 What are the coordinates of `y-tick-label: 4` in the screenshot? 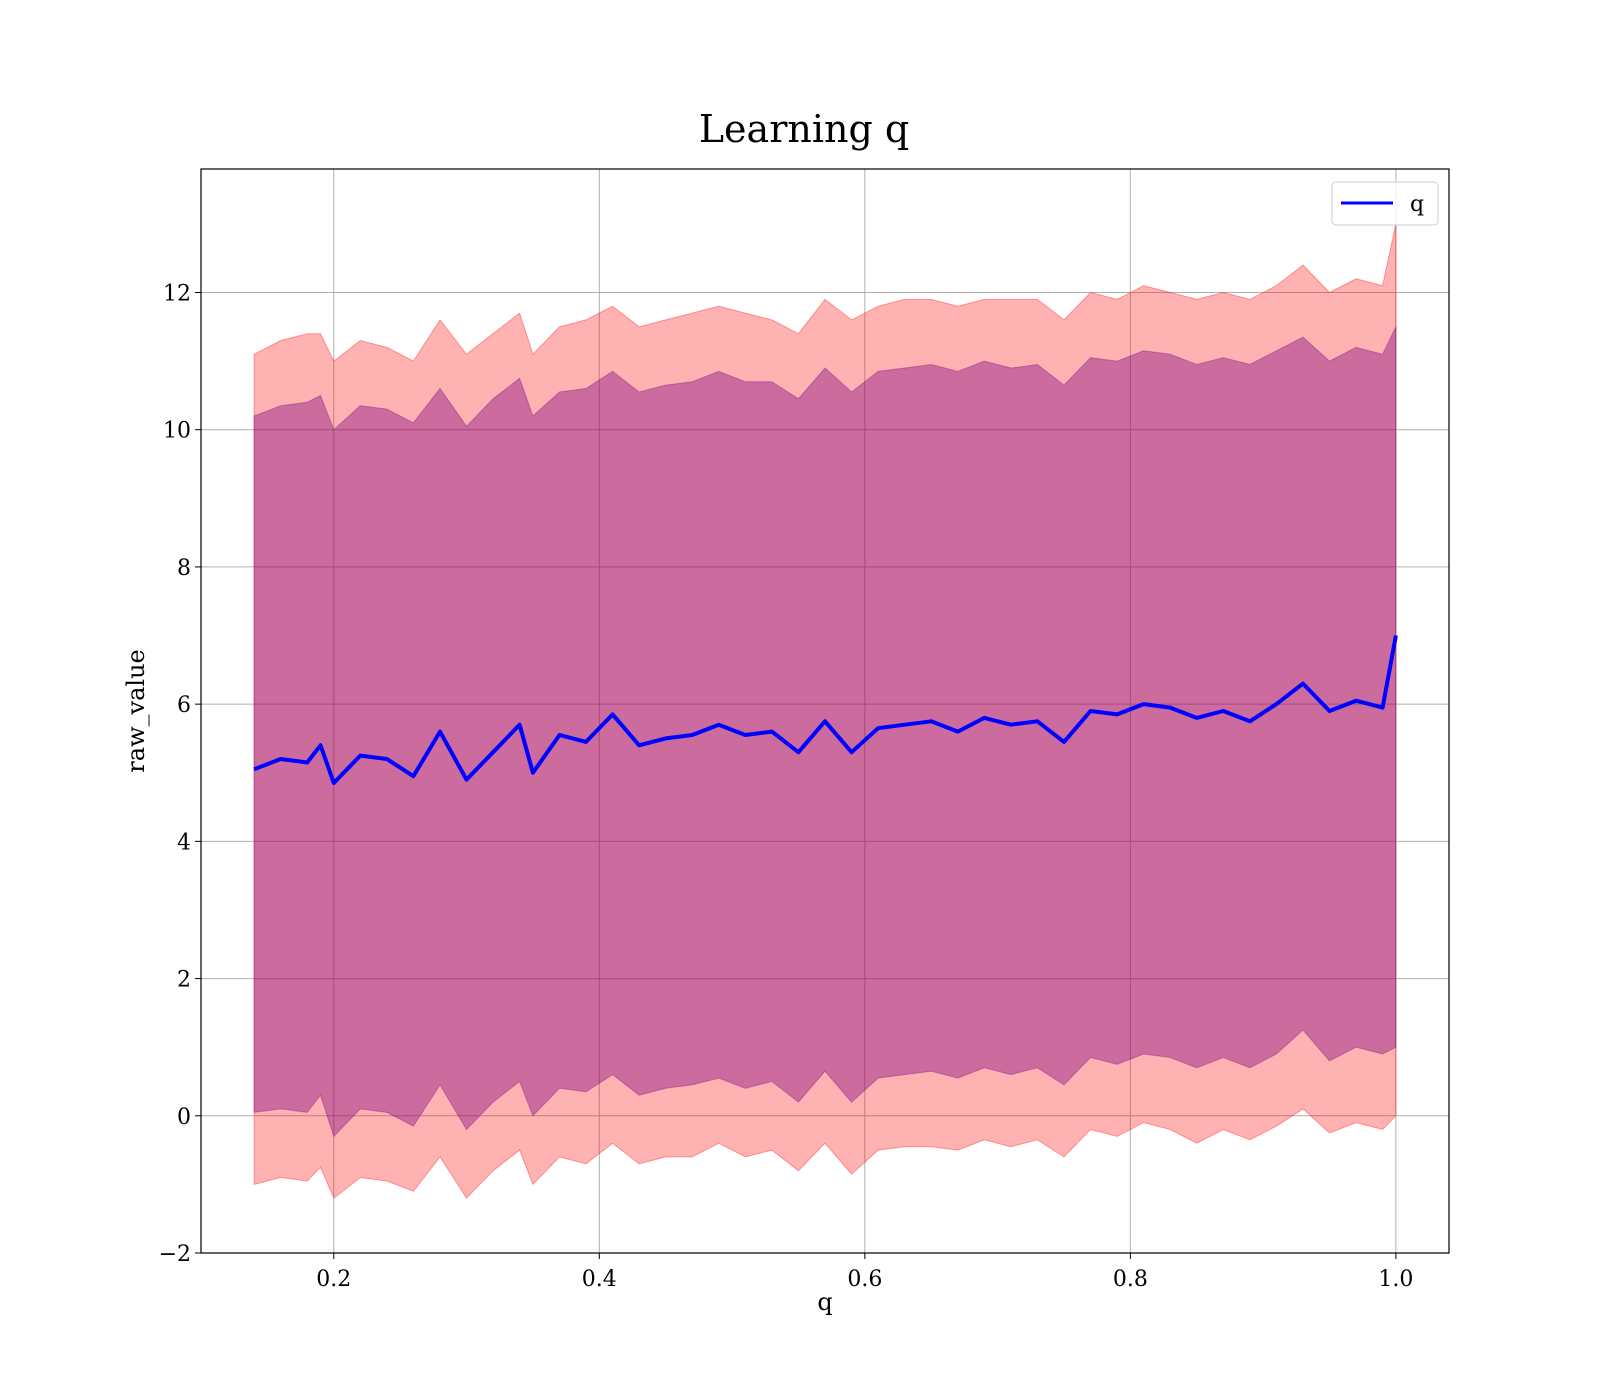 It's located at (184, 842).